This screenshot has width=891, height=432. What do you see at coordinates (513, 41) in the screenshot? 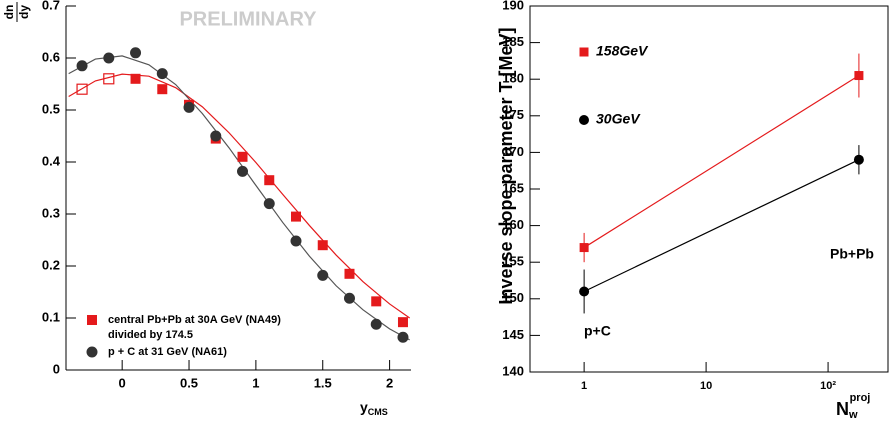
I see `y-tick-label: 185` at bounding box center [513, 41].